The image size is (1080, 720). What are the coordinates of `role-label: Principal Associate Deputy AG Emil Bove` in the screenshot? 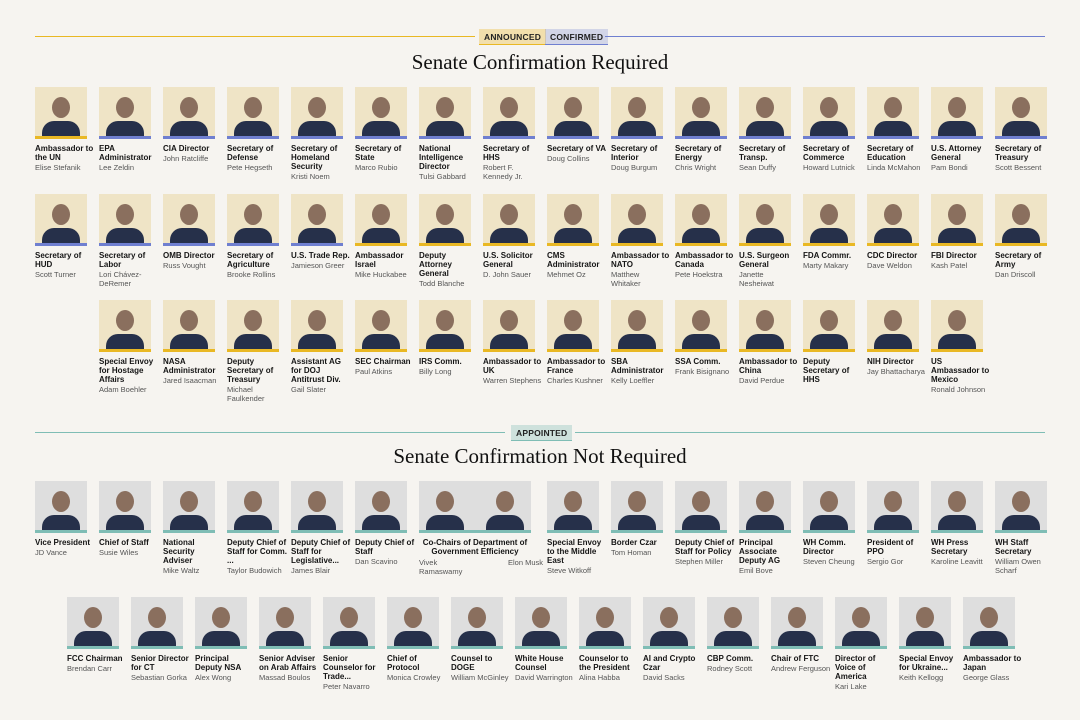 It's located at (769, 556).